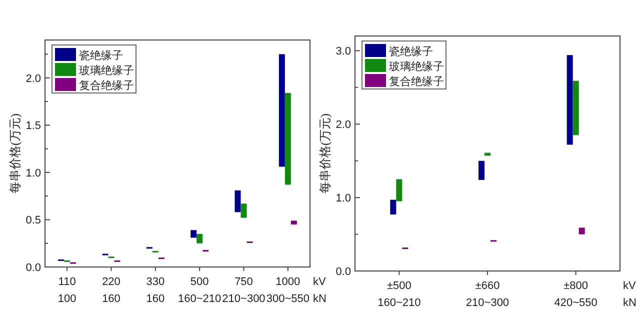 The height and width of the screenshot is (329, 639). What do you see at coordinates (33, 126) in the screenshot?
I see `y-tick-label: 1.5` at bounding box center [33, 126].